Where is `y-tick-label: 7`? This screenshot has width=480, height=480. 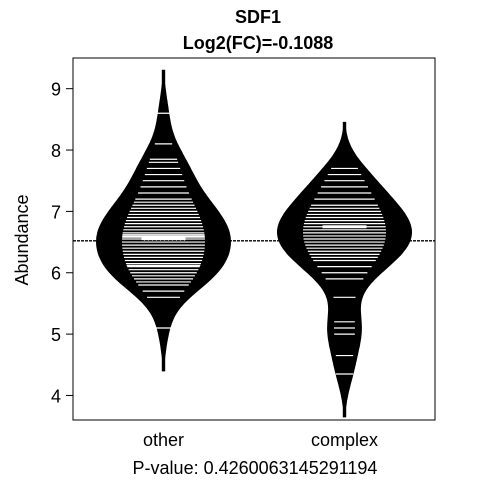 y-tick-label: 7 is located at coordinates (56, 212).